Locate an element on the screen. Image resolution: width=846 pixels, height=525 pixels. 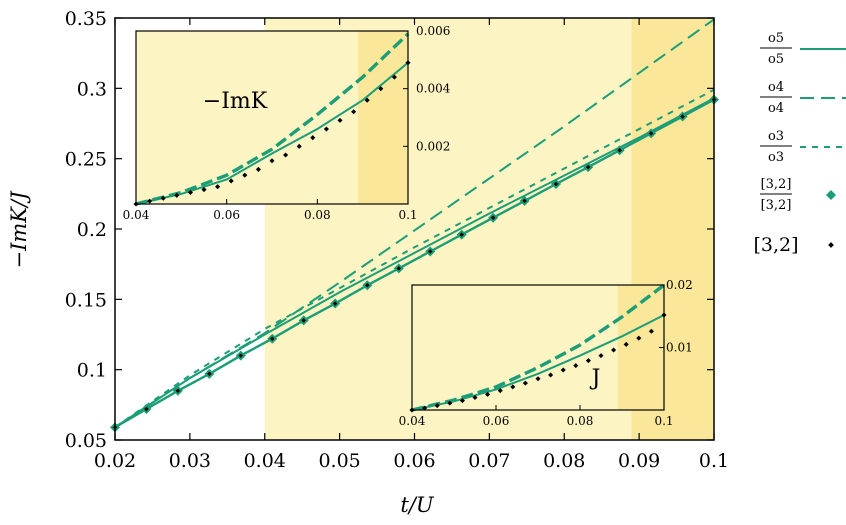
legend-label-denominator: [3,2] is located at coordinates (776, 205).